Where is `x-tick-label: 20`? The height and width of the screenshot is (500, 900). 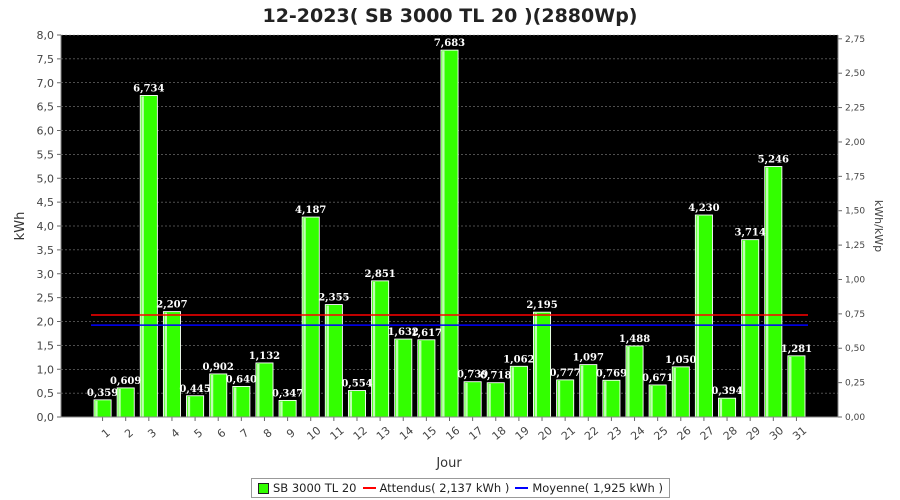
x-tick-label: 20 is located at coordinates (545, 433).